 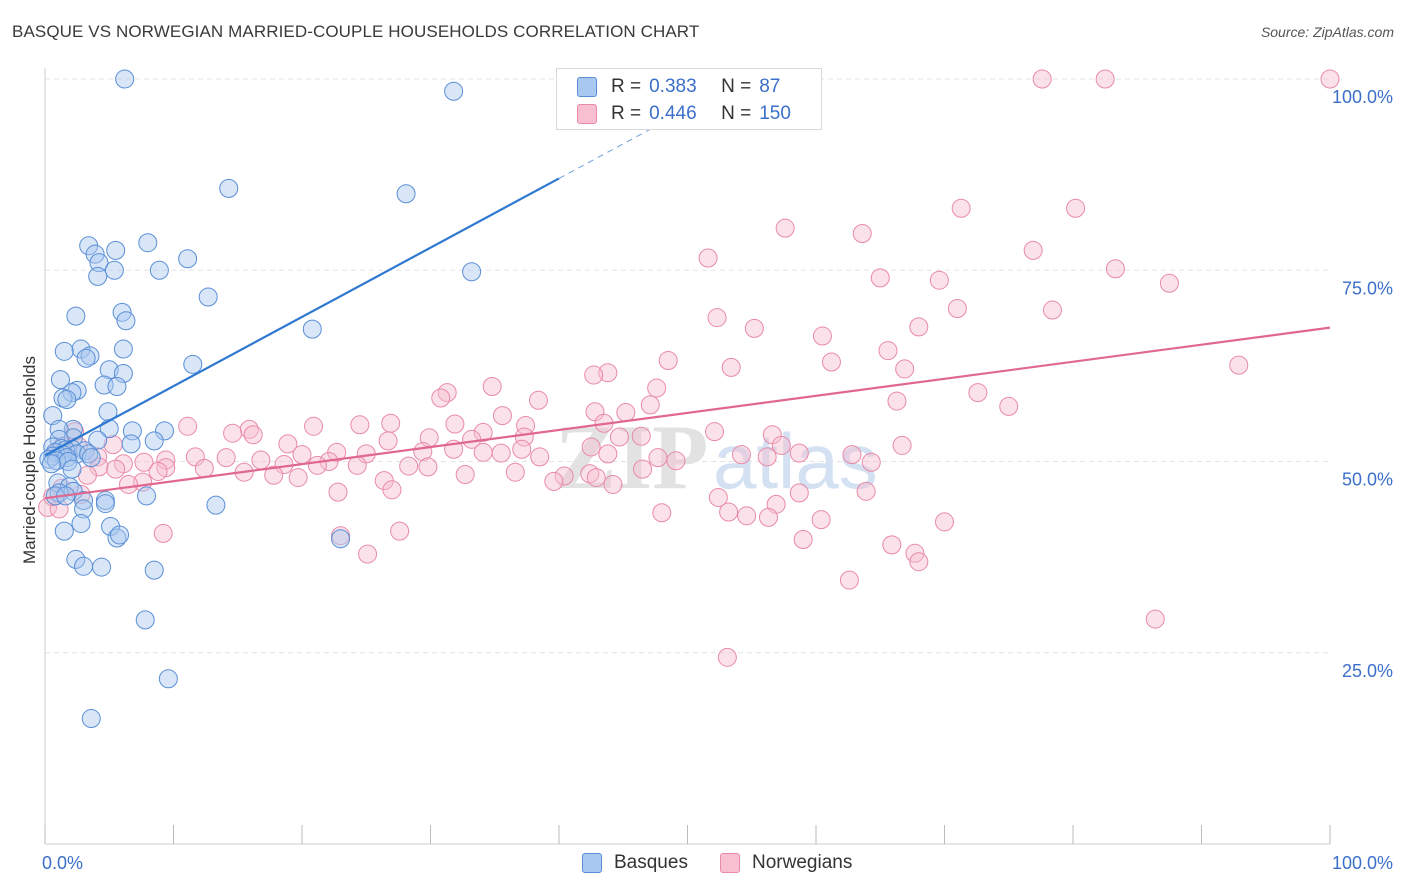 I want to click on legend-n-value: 150, so click(x=775, y=113).